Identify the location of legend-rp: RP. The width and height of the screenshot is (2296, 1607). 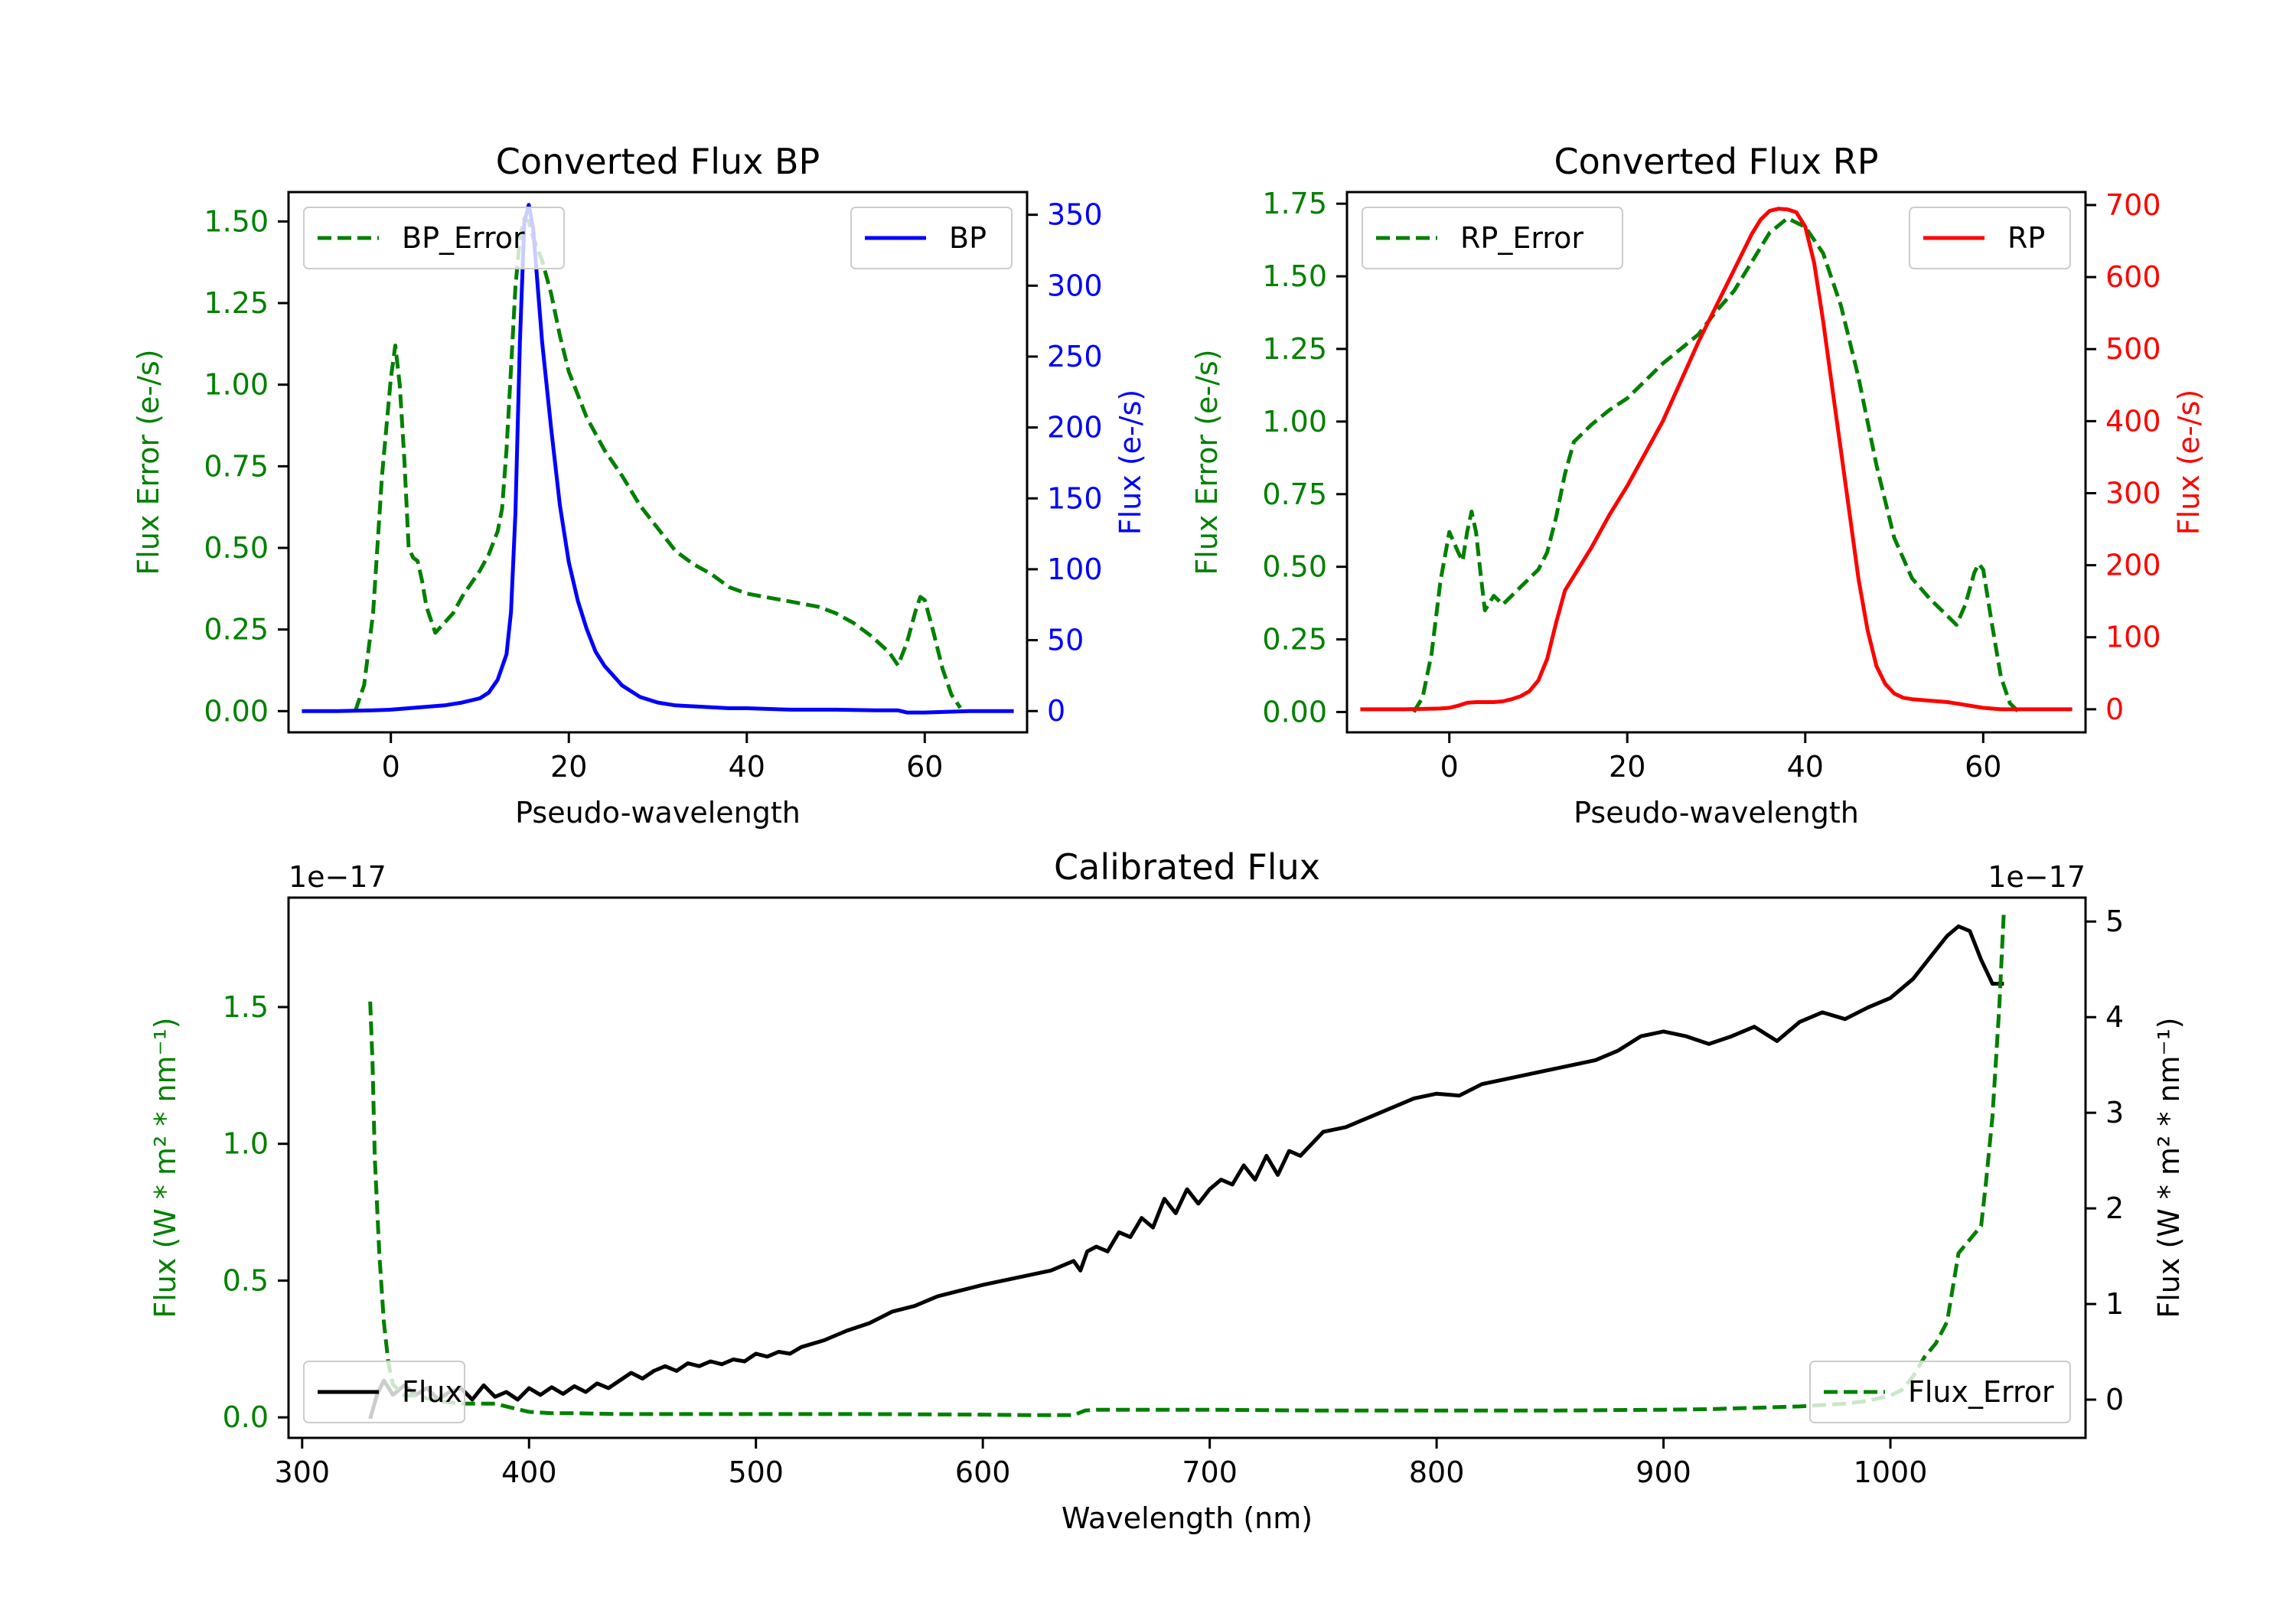
(1990, 238).